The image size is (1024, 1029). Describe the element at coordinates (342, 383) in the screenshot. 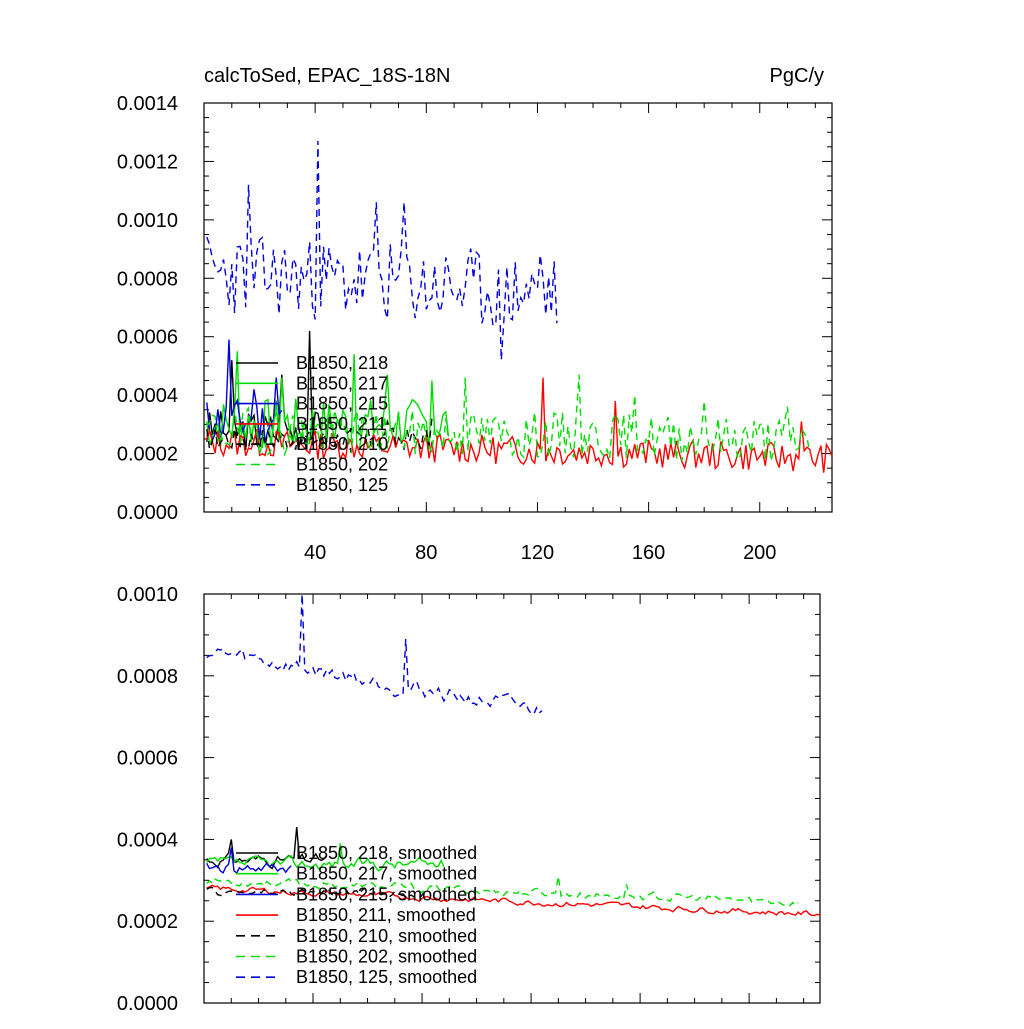

I see `legend-entry: B1850, 217` at that location.